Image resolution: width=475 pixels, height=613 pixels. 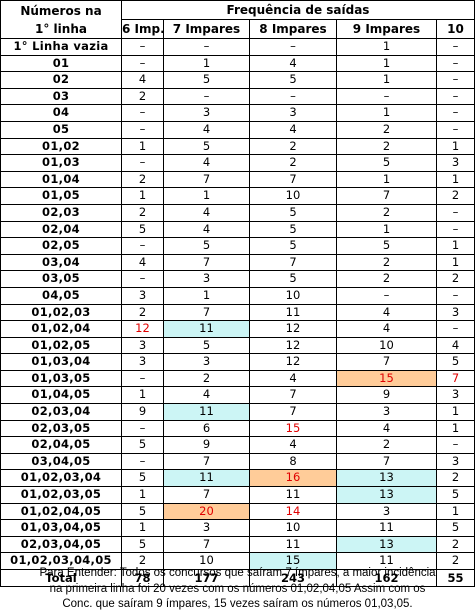 What do you see at coordinates (61, 528) in the screenshot?
I see `row-label: 01,03,04,05` at bounding box center [61, 528].